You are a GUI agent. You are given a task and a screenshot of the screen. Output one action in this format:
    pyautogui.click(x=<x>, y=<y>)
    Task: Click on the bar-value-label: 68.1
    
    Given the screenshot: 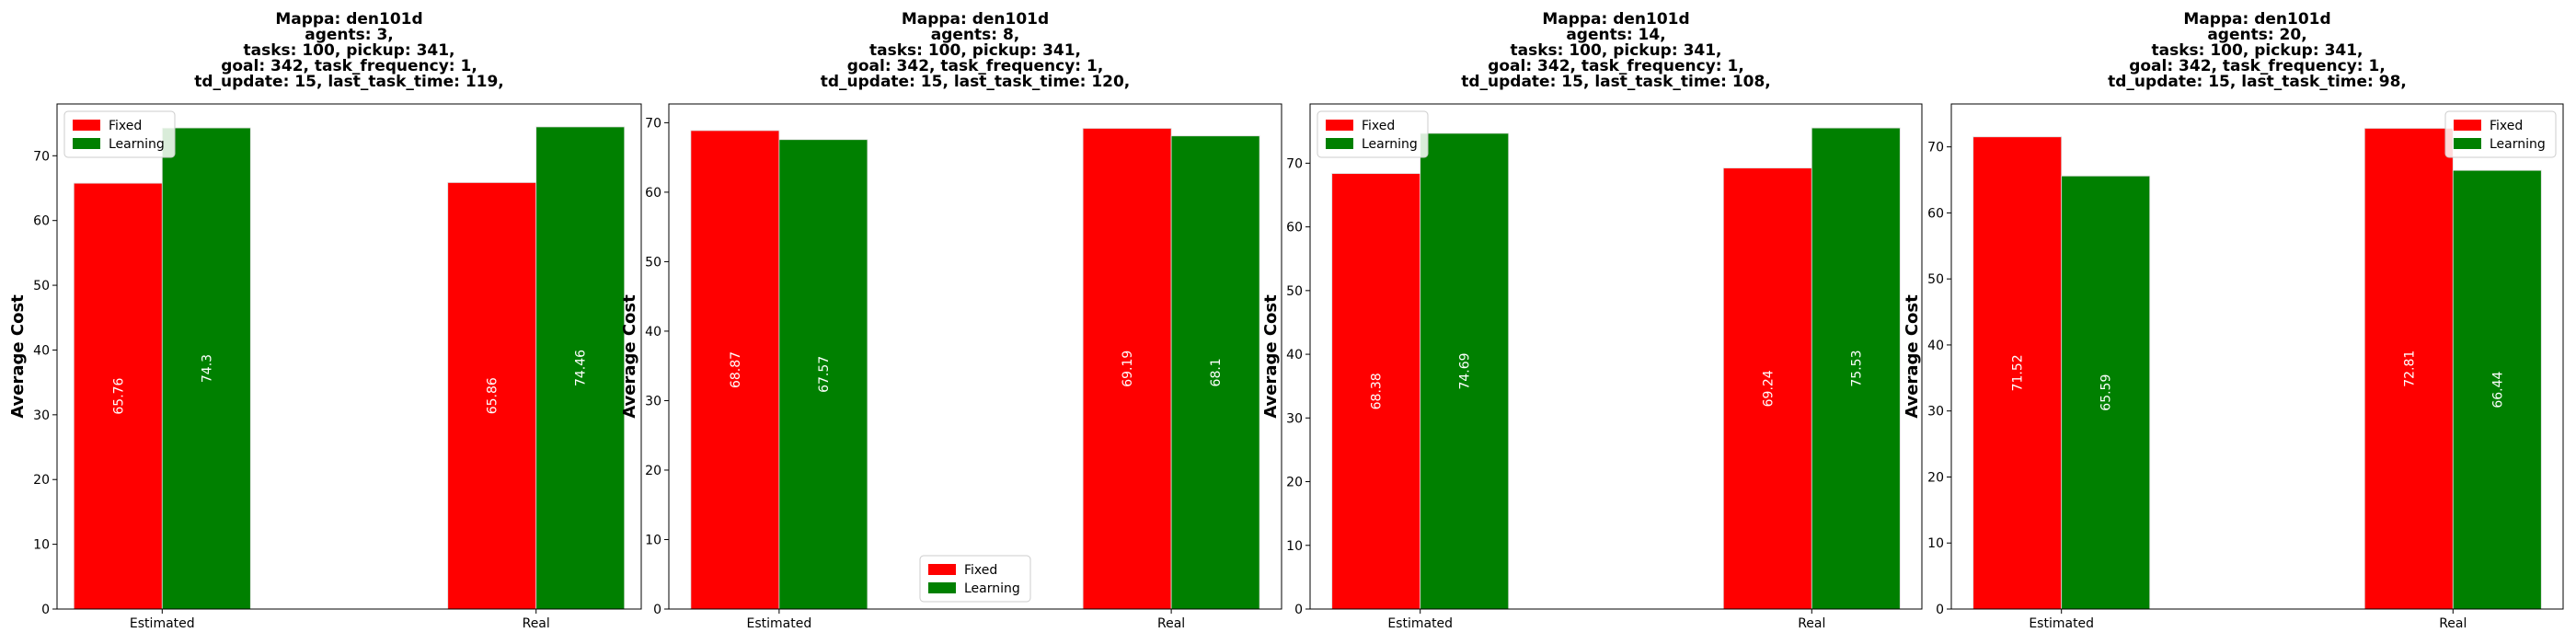 What is the action you would take?
    pyautogui.click(x=1216, y=372)
    